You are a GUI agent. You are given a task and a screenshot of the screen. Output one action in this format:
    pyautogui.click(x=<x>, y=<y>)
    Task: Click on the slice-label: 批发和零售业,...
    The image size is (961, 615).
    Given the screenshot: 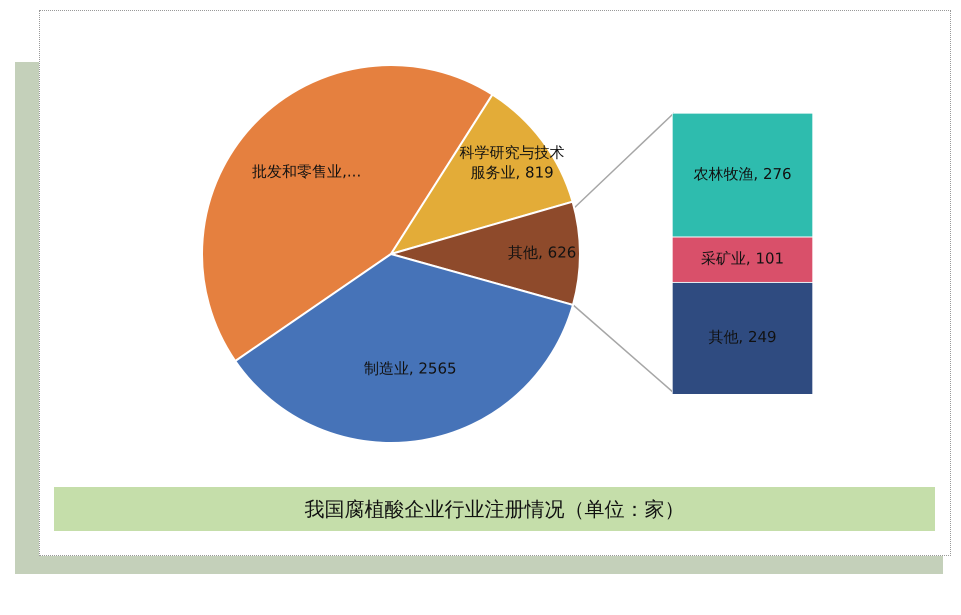 What is the action you would take?
    pyautogui.click(x=307, y=171)
    